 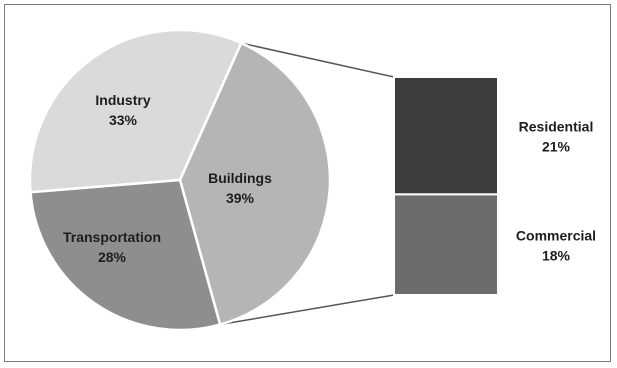 I want to click on connector-line-top, so click(x=318, y=60).